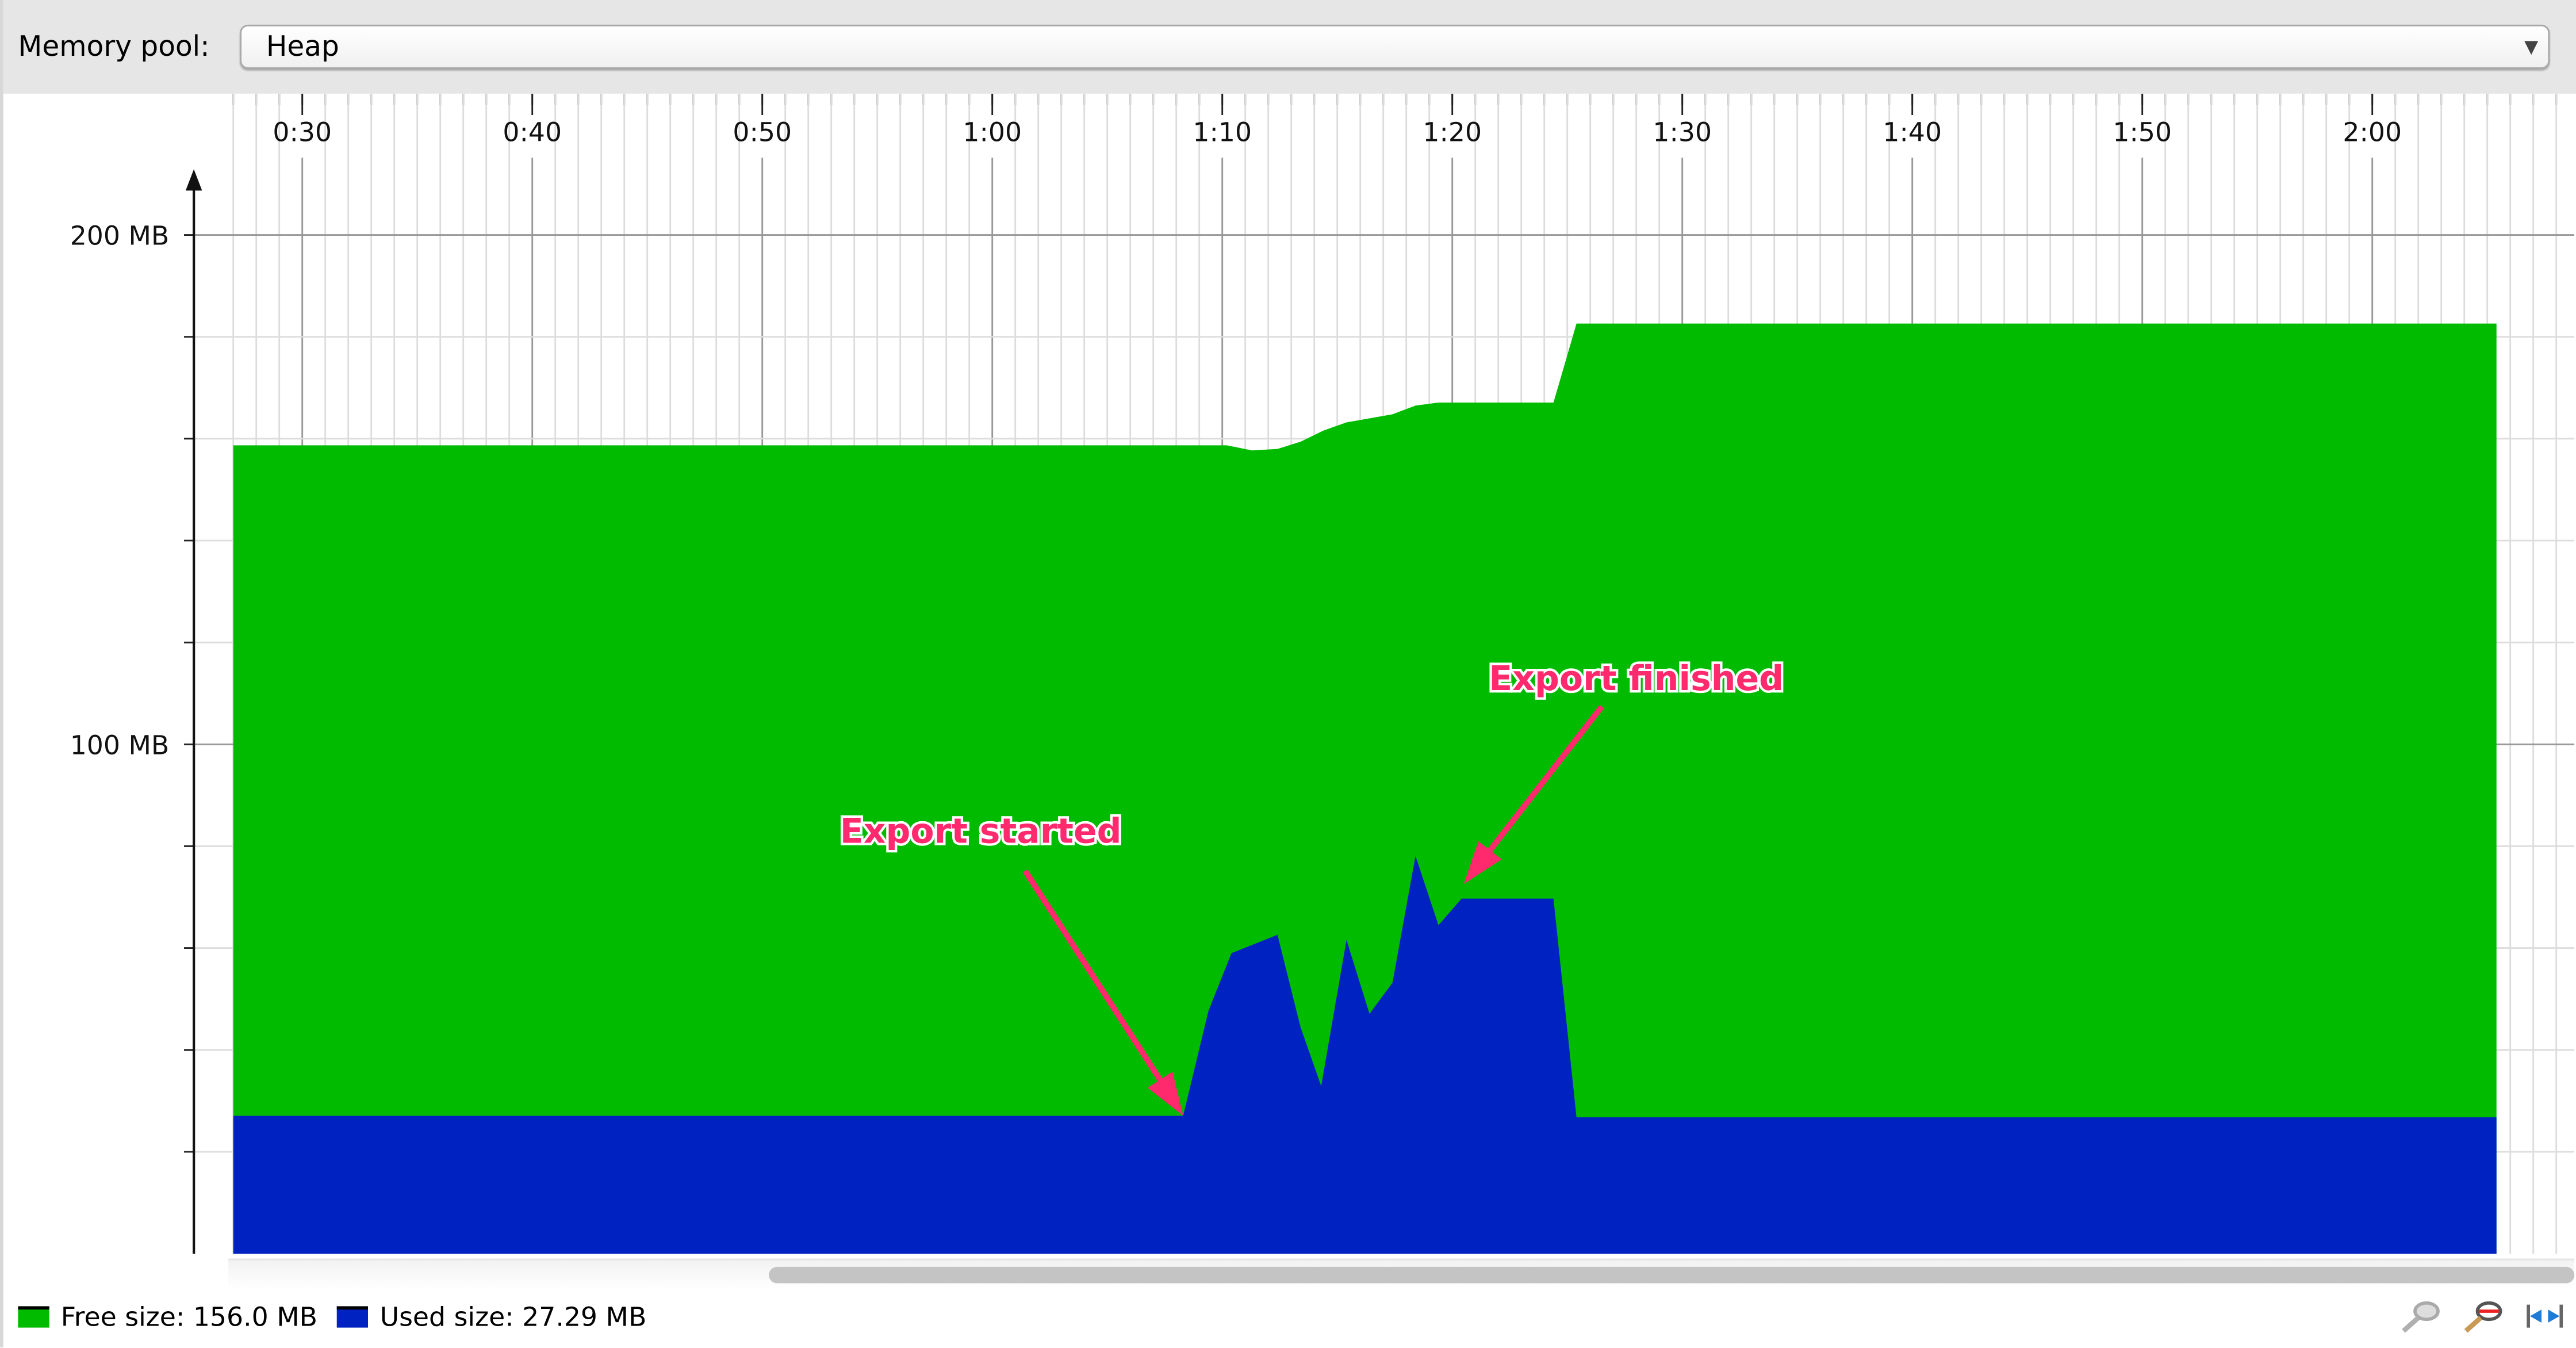 This screenshot has height=1348, width=2576. Describe the element at coordinates (120, 745) in the screenshot. I see `y-tick-label: 100 MB` at that location.